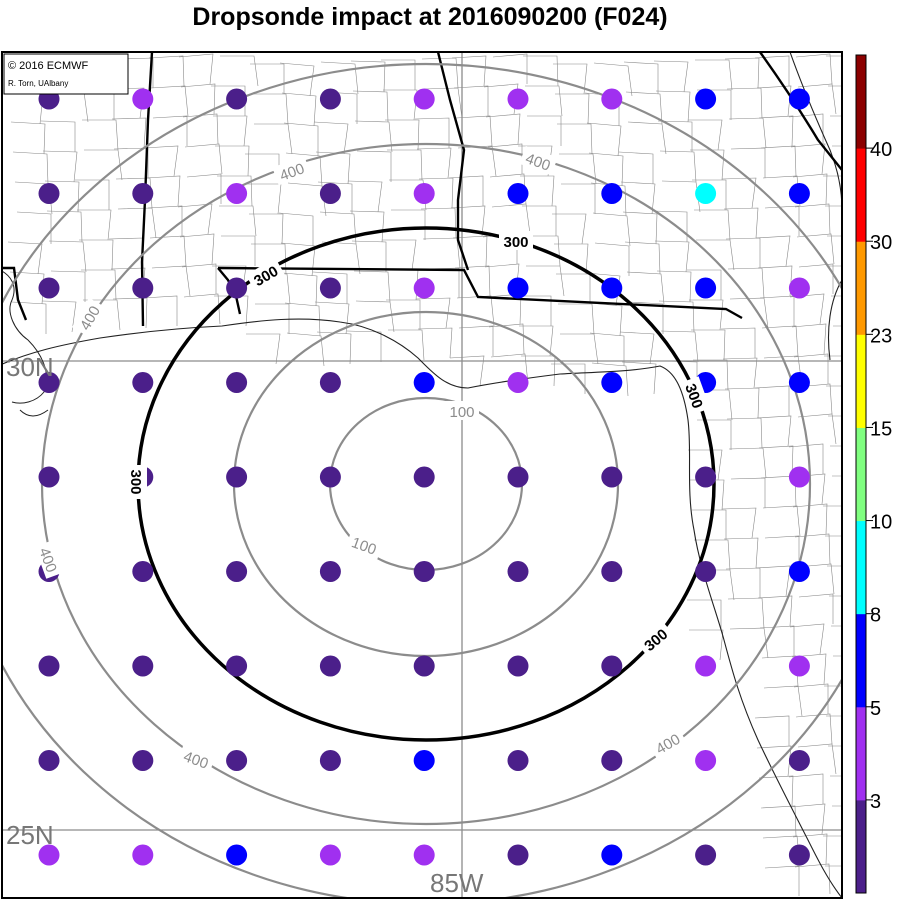 The height and width of the screenshot is (900, 898). I want to click on east-coastline, so click(815, 206).